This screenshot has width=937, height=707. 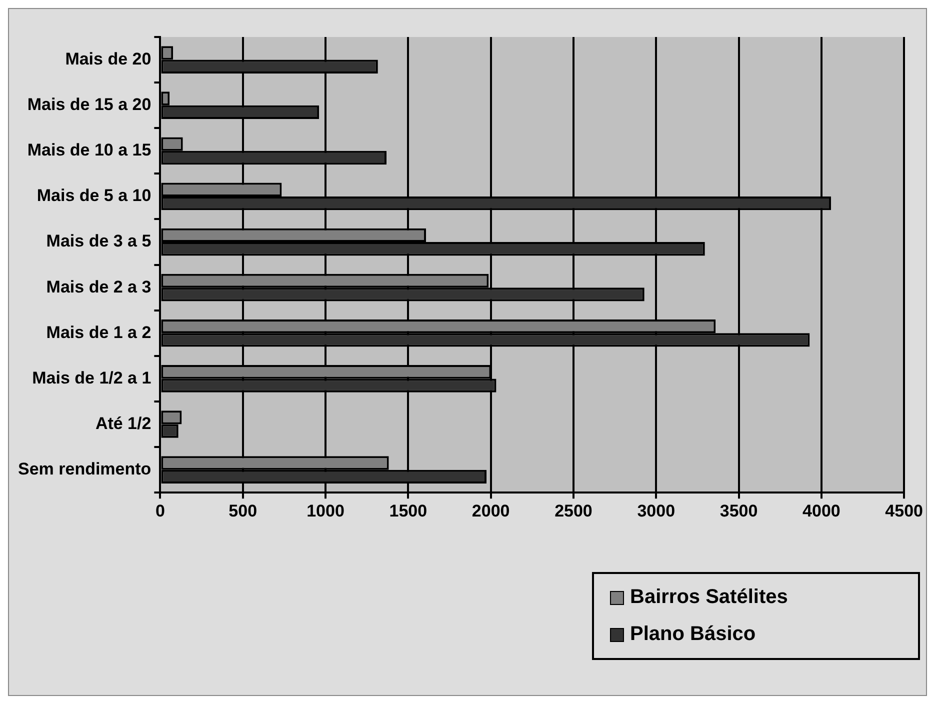 I want to click on x-tick-label: 2500, so click(x=573, y=510).